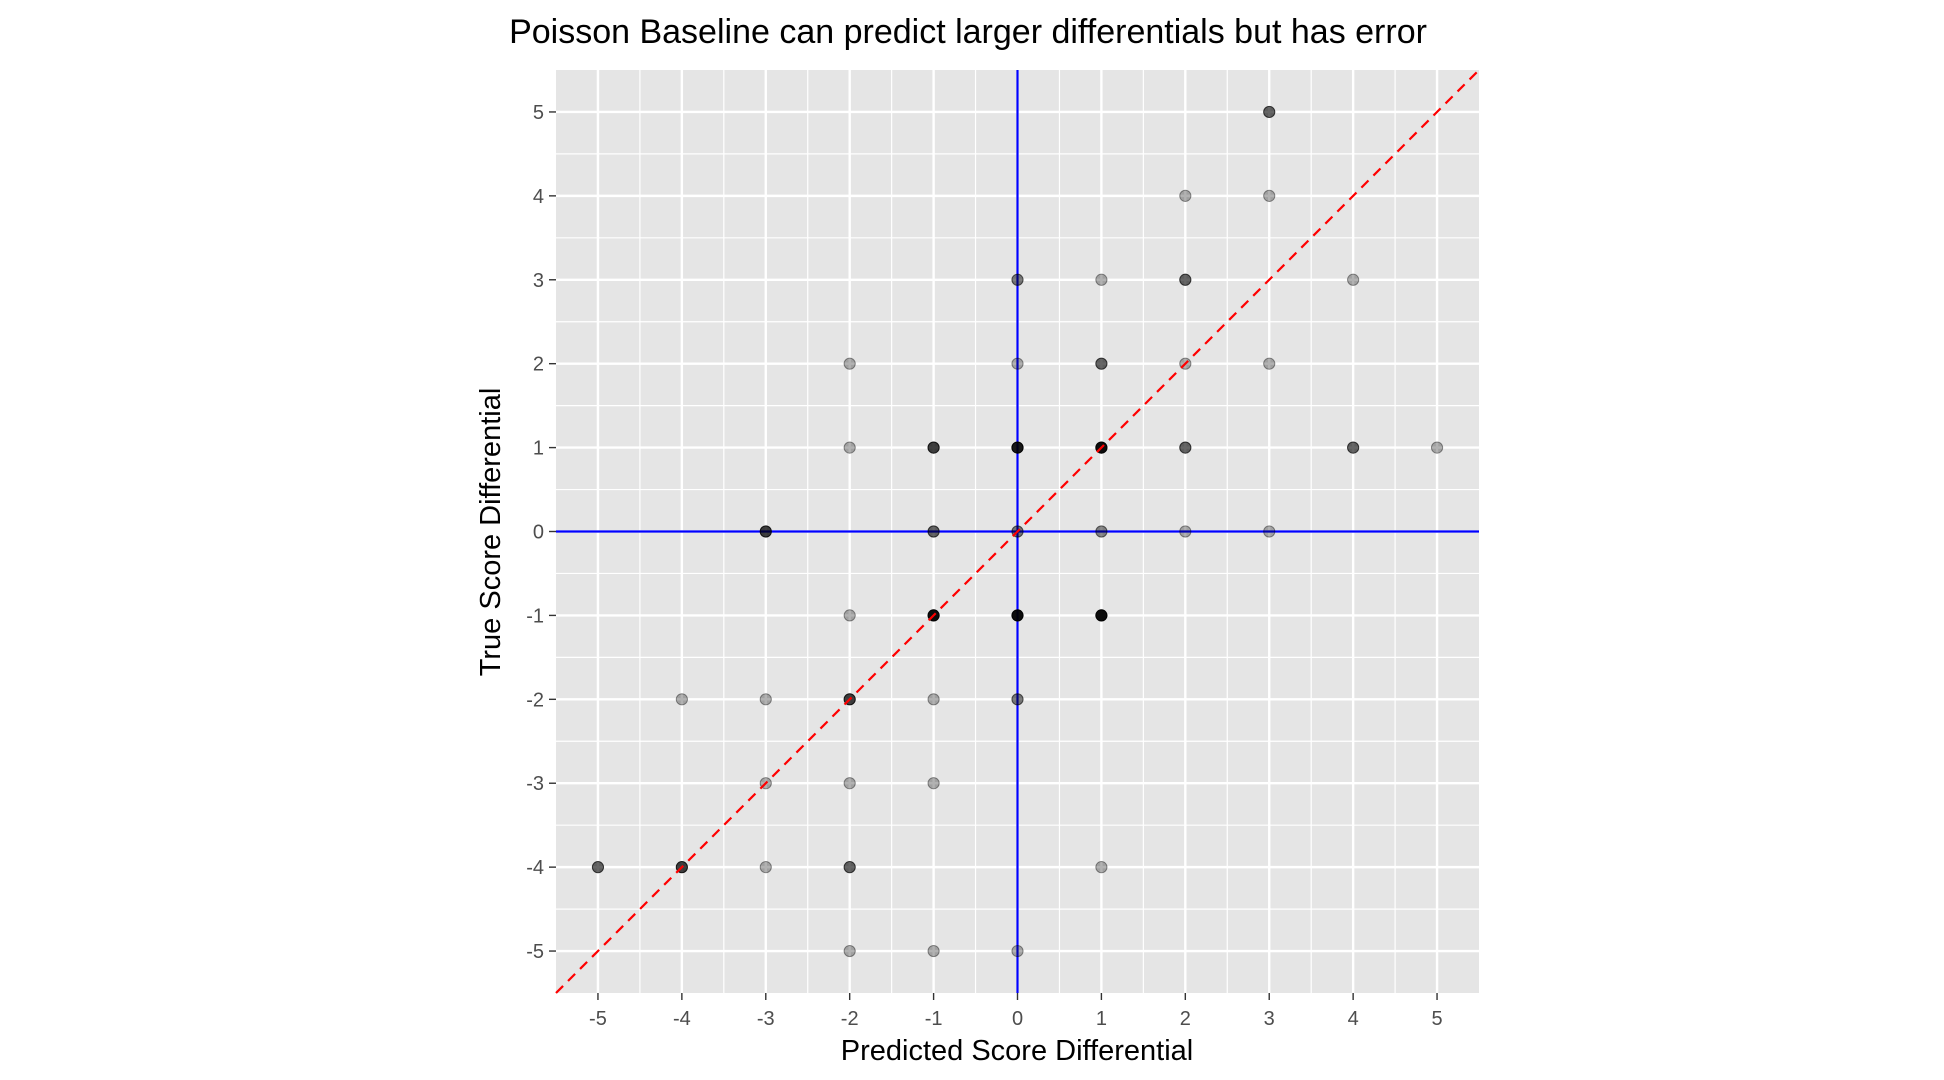 The image size is (1944, 1080). Describe the element at coordinates (1269, 1019) in the screenshot. I see `x-tick-label: 3` at that location.